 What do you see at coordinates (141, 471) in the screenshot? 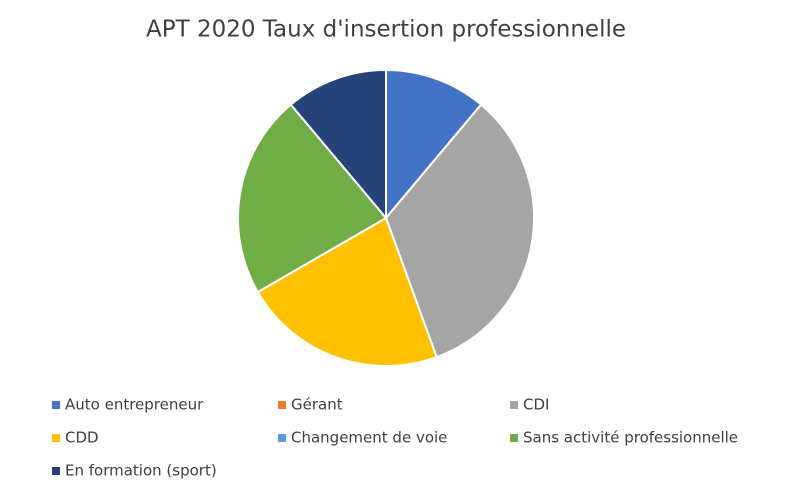
I see `legend-label: En formation (sport)` at bounding box center [141, 471].